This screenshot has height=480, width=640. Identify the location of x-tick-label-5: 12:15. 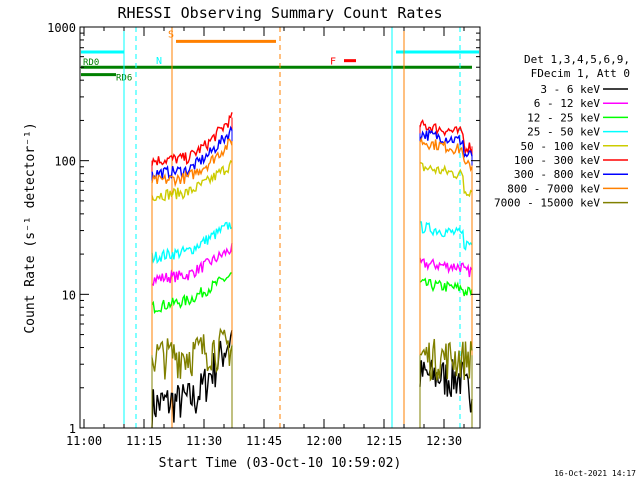
(384, 441).